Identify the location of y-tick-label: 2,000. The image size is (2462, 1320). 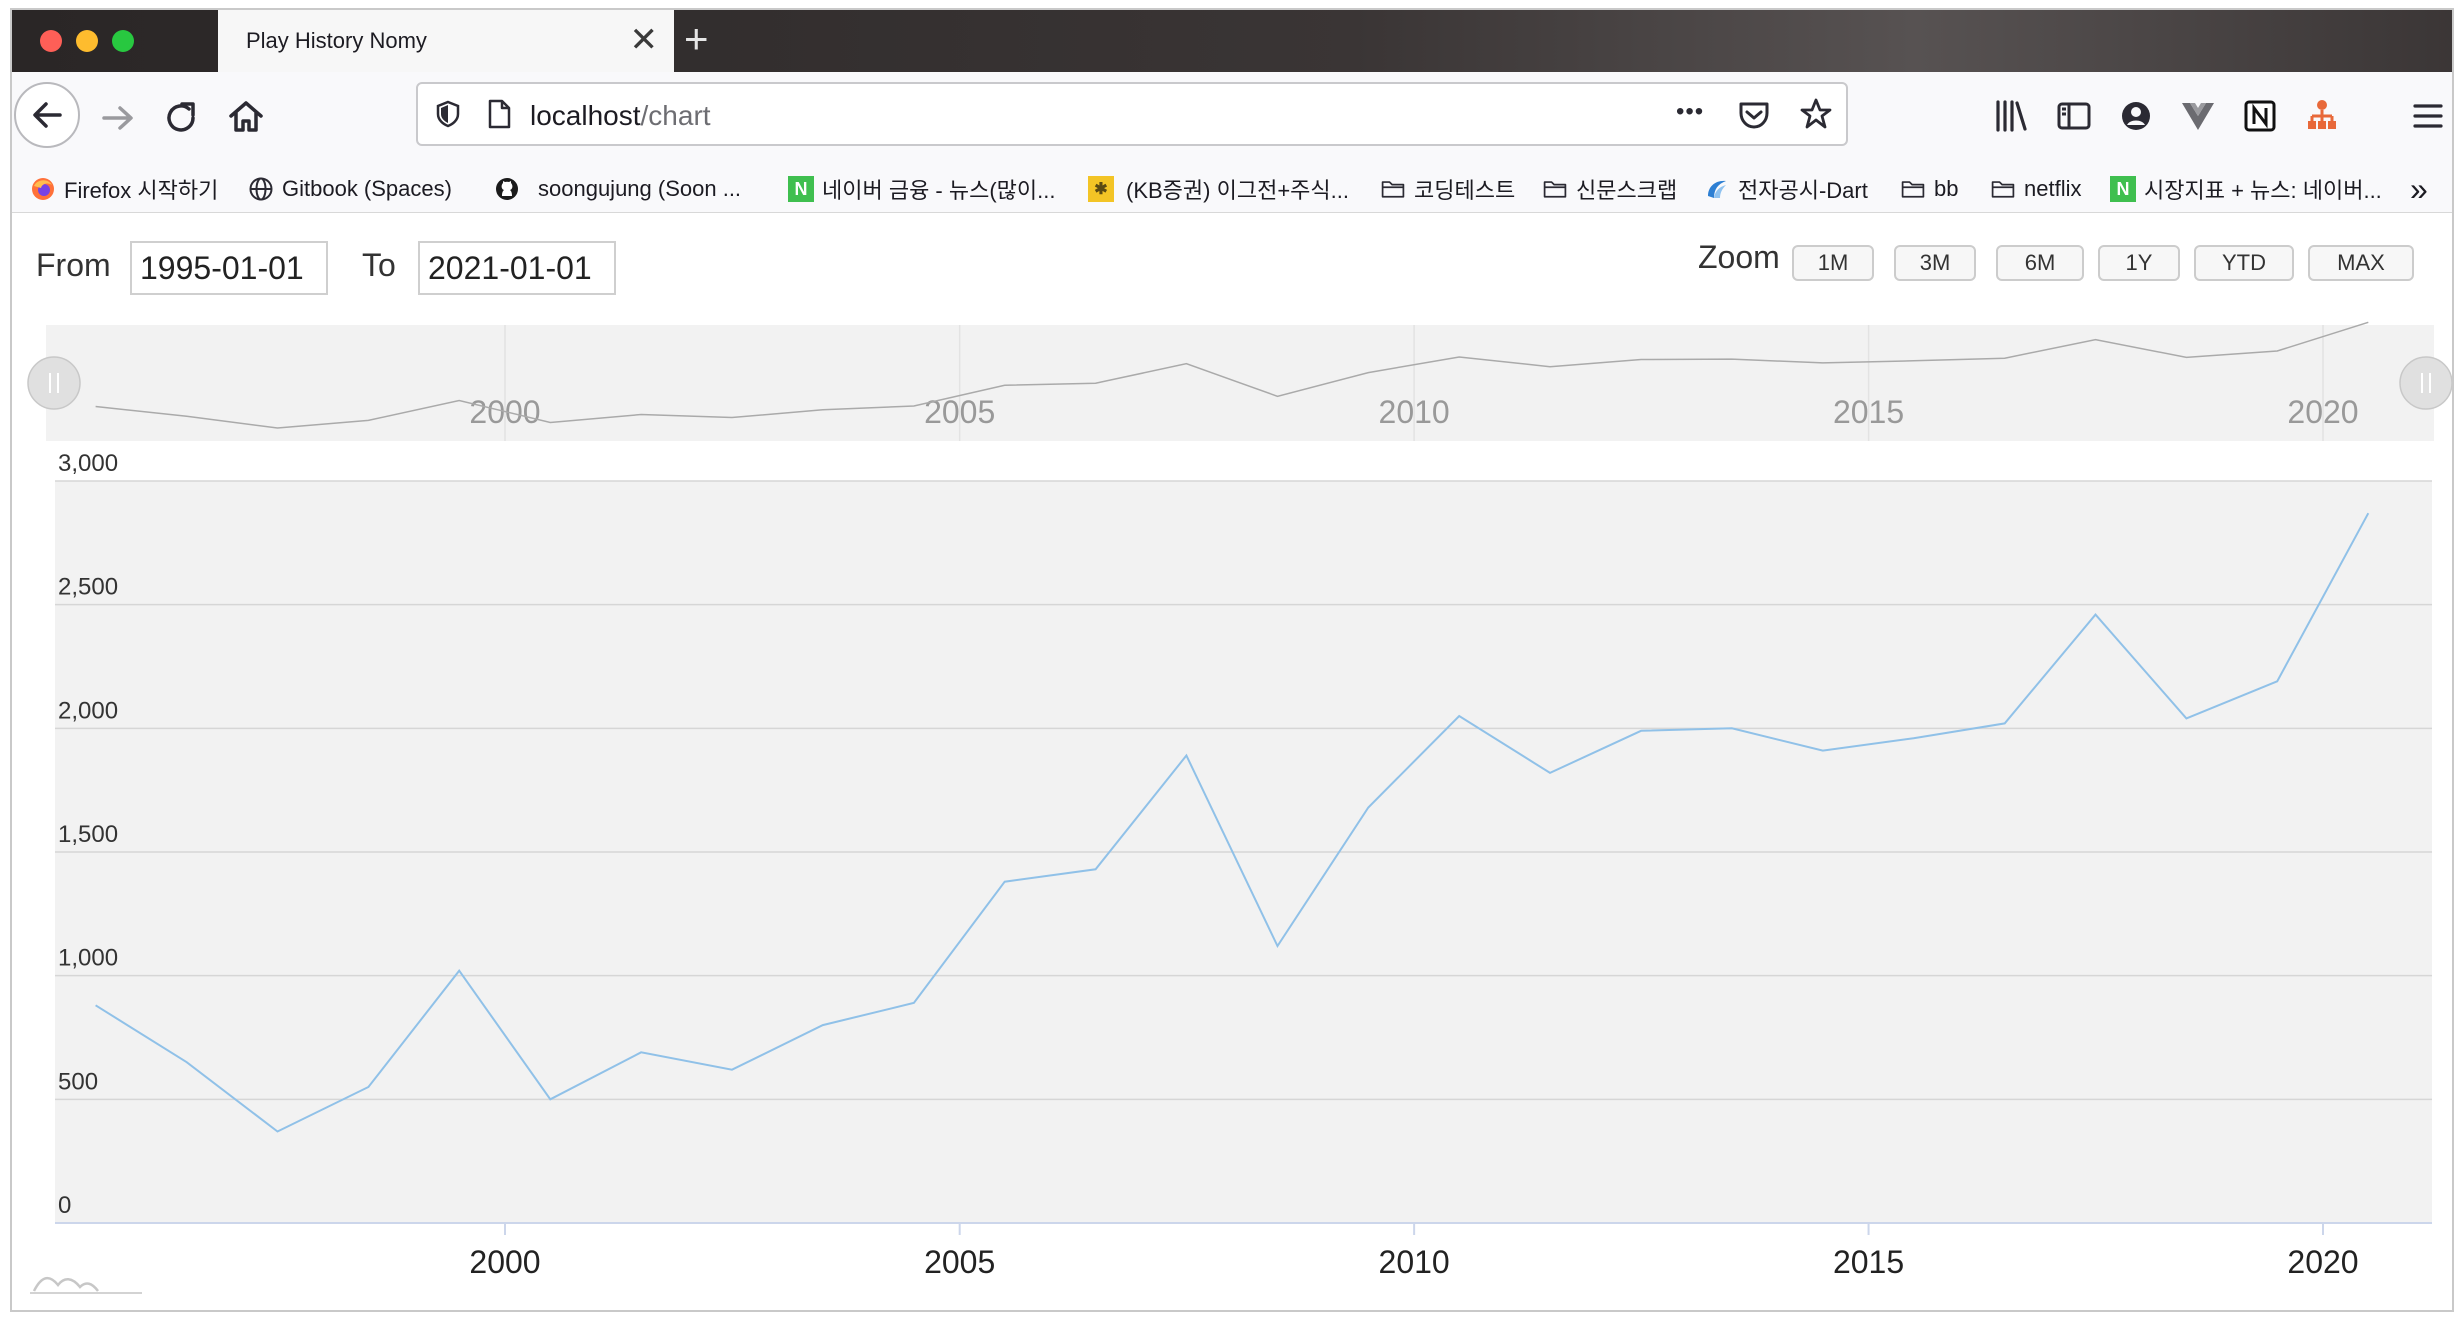
(88, 710).